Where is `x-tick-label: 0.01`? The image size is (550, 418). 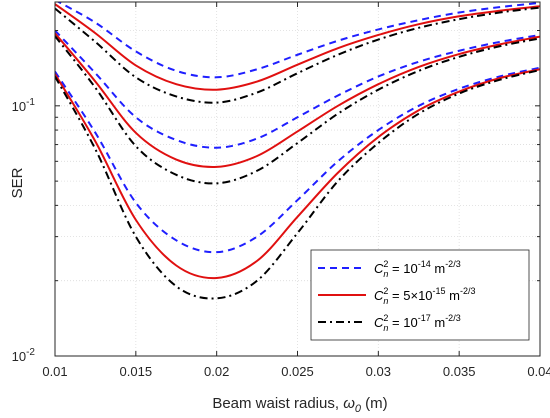 x-tick-label: 0.01 is located at coordinates (54, 371).